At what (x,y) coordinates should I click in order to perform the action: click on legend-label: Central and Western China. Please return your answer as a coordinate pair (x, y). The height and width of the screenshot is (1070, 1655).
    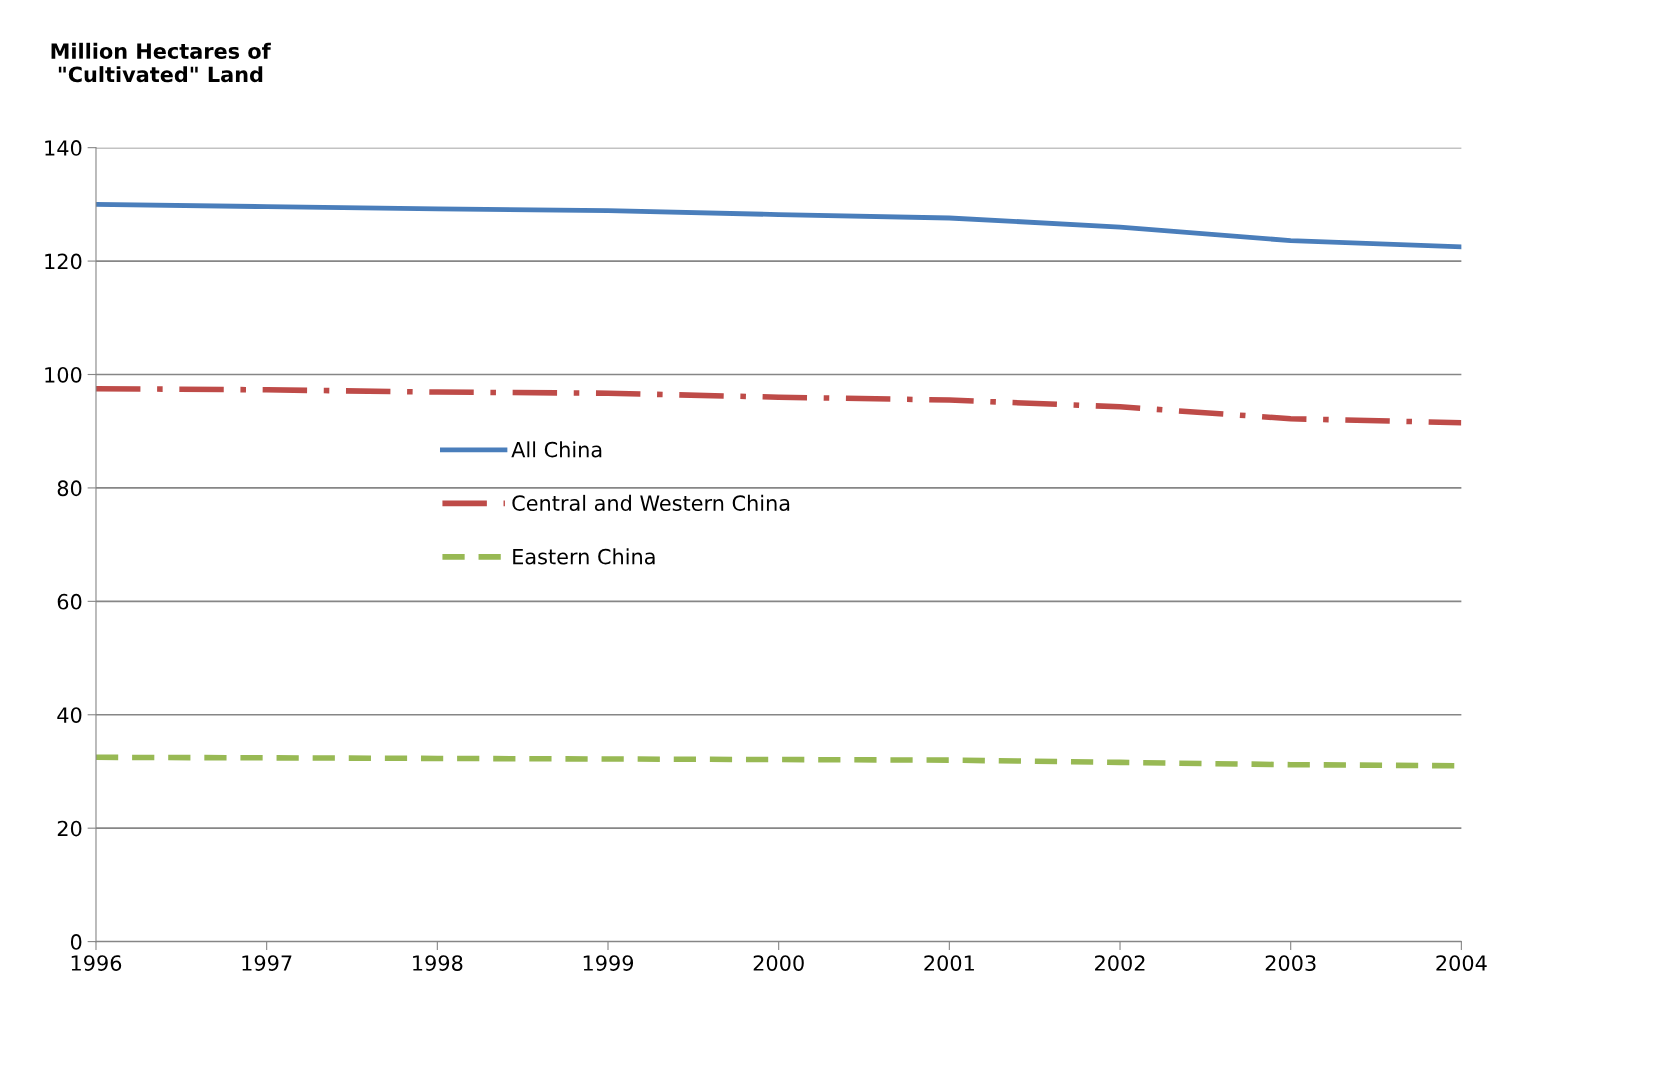
    Looking at the image, I should click on (651, 502).